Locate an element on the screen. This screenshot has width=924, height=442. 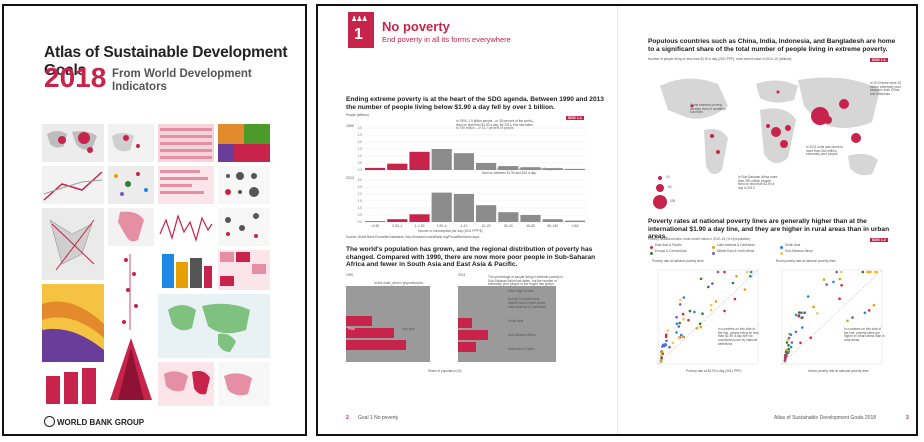
section2-year-right: 2013 is located at coordinates (462, 275).